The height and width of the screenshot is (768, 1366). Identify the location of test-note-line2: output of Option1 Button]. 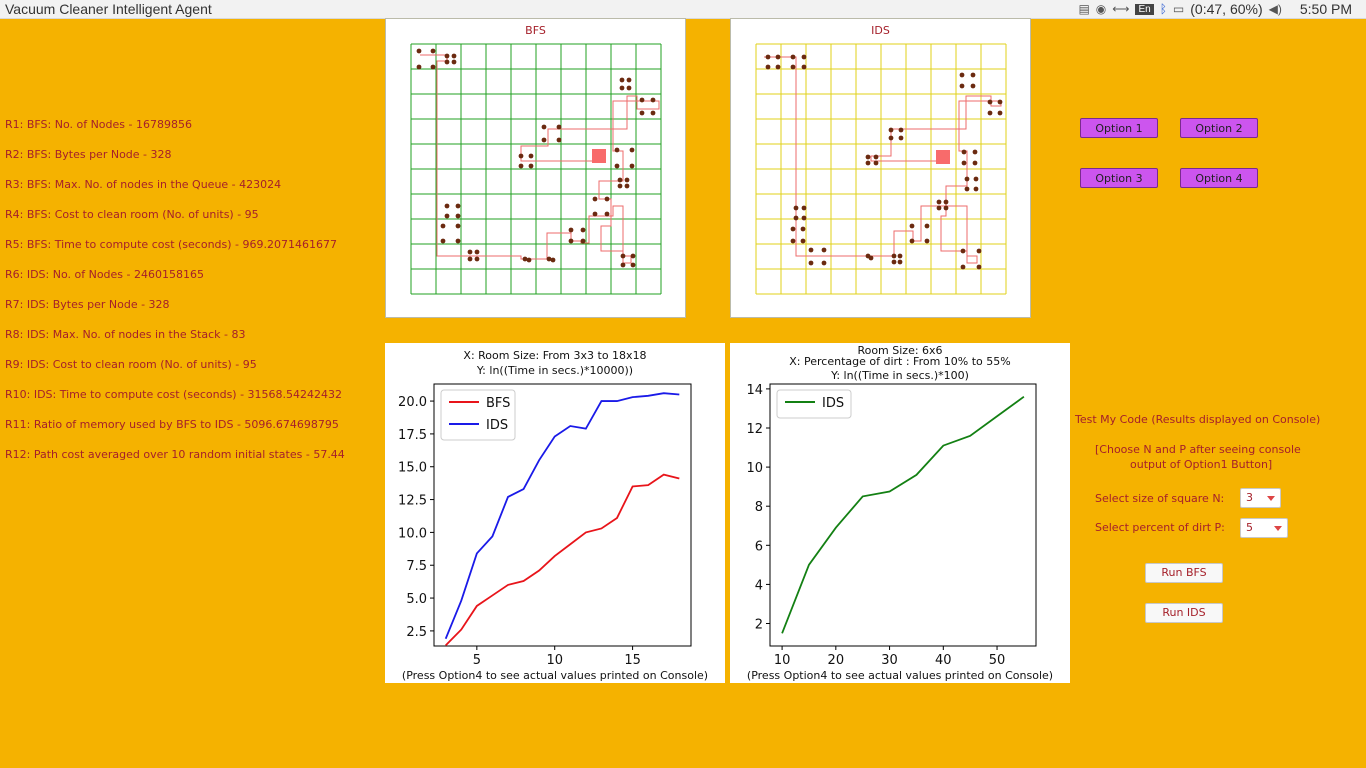
(1201, 464).